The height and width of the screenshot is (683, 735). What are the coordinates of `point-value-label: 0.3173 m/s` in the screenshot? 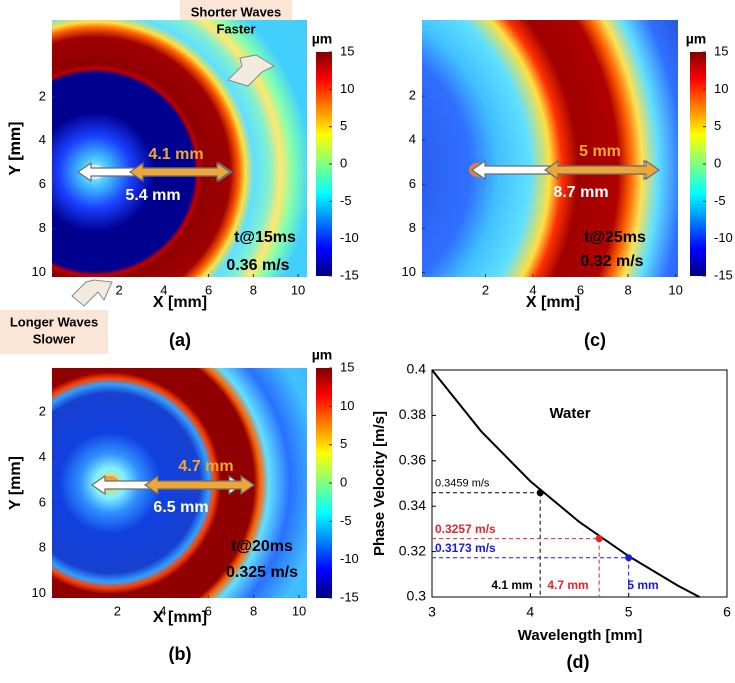 It's located at (465, 548).